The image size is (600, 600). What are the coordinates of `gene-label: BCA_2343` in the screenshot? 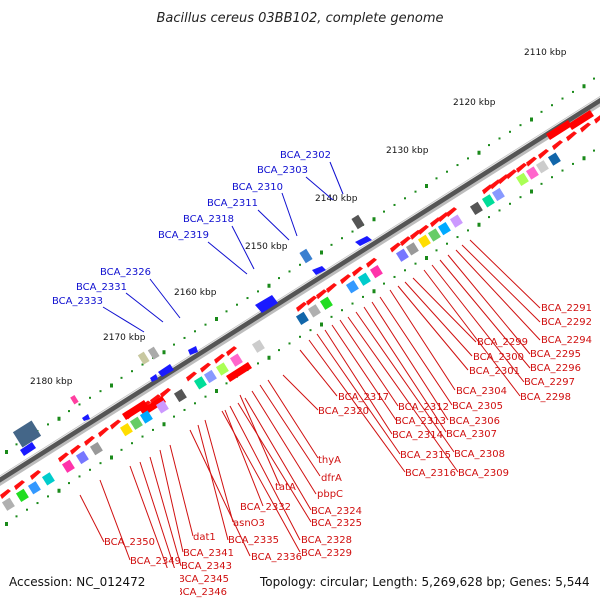 It's located at (206, 566).